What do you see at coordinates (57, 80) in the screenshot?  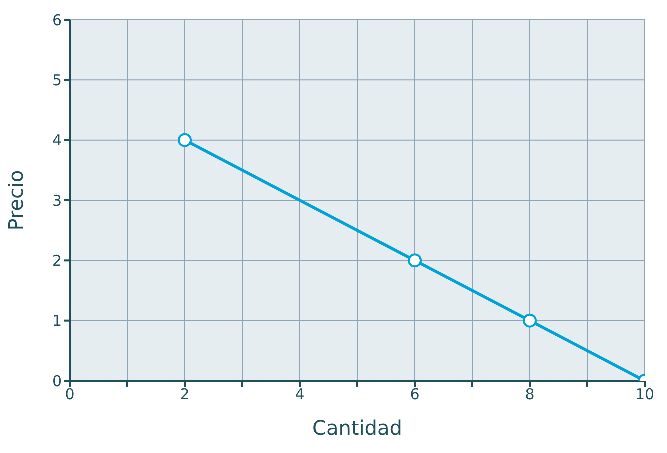 I see `y-tick-label: 5` at bounding box center [57, 80].